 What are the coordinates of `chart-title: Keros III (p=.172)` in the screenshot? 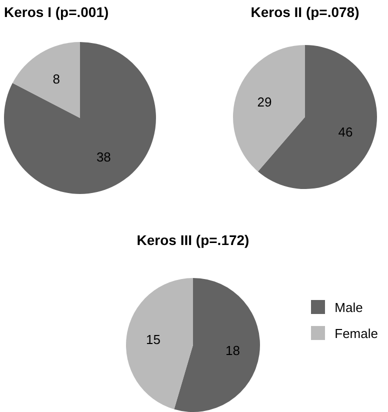 It's located at (193, 240).